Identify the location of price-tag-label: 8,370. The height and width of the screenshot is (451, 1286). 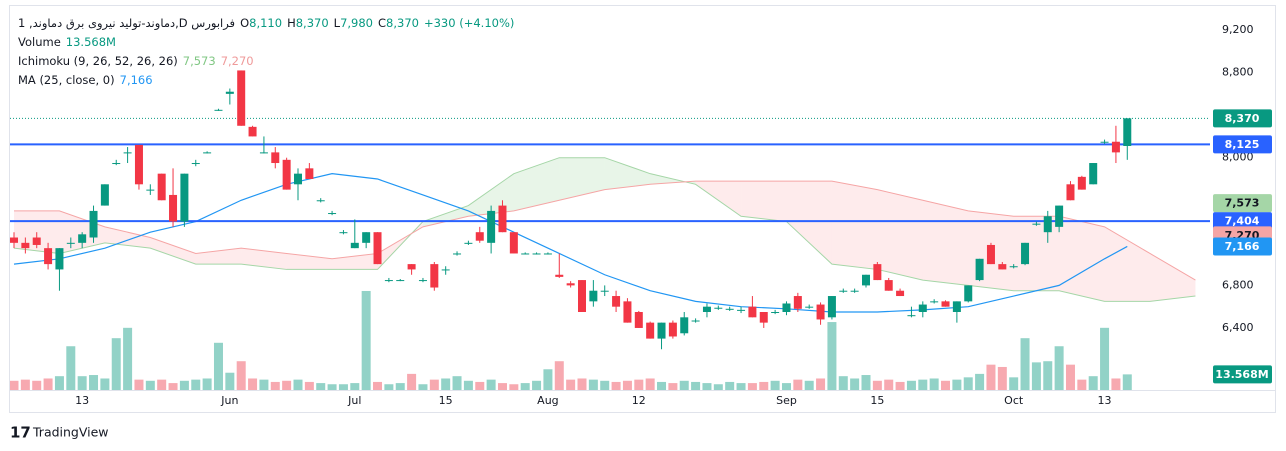
(1242, 118).